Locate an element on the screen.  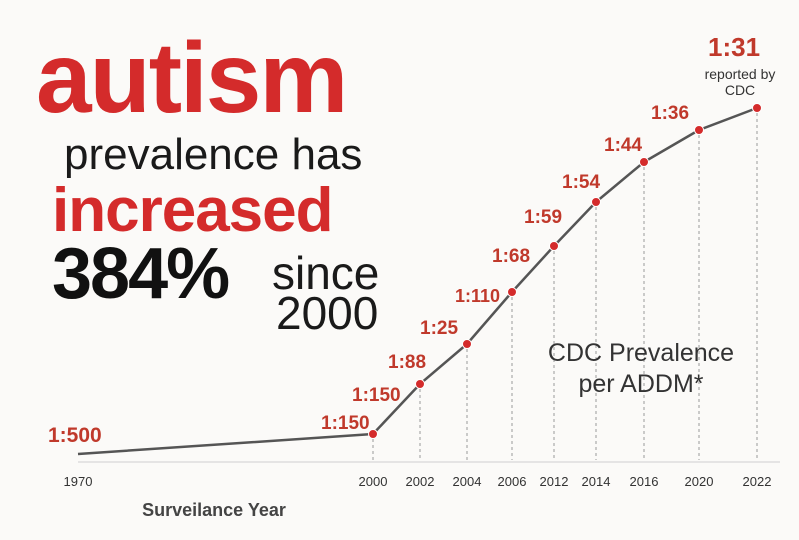
x-tick-label: 2002 is located at coordinates (420, 481).